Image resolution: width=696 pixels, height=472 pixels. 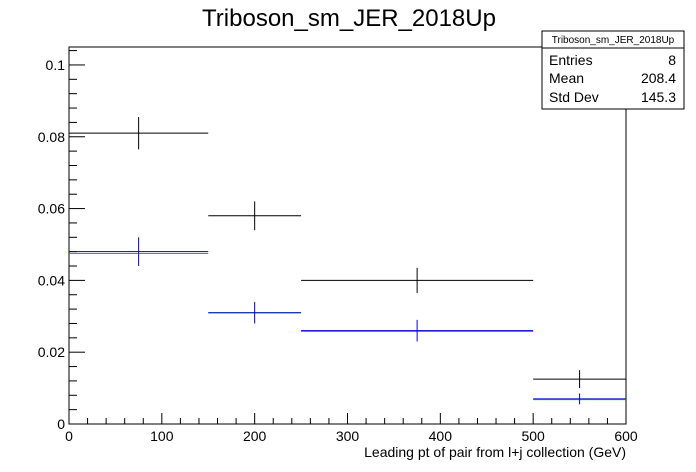 What do you see at coordinates (61, 241) in the screenshot?
I see `y-axis: 0 0.02 0.04 0.06 0.08 0.1` at bounding box center [61, 241].